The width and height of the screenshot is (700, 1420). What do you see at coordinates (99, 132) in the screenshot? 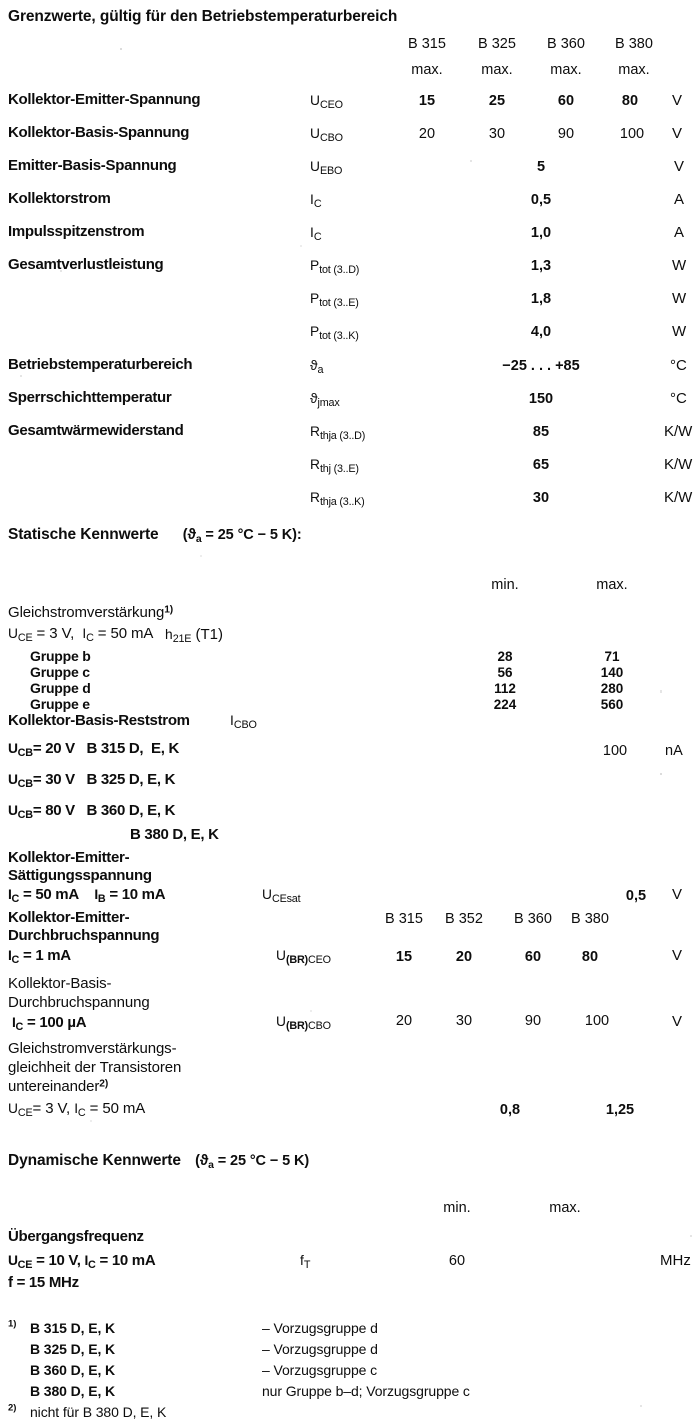
I see `limits-row-label: Kollektor-Basis-Spannung` at bounding box center [99, 132].